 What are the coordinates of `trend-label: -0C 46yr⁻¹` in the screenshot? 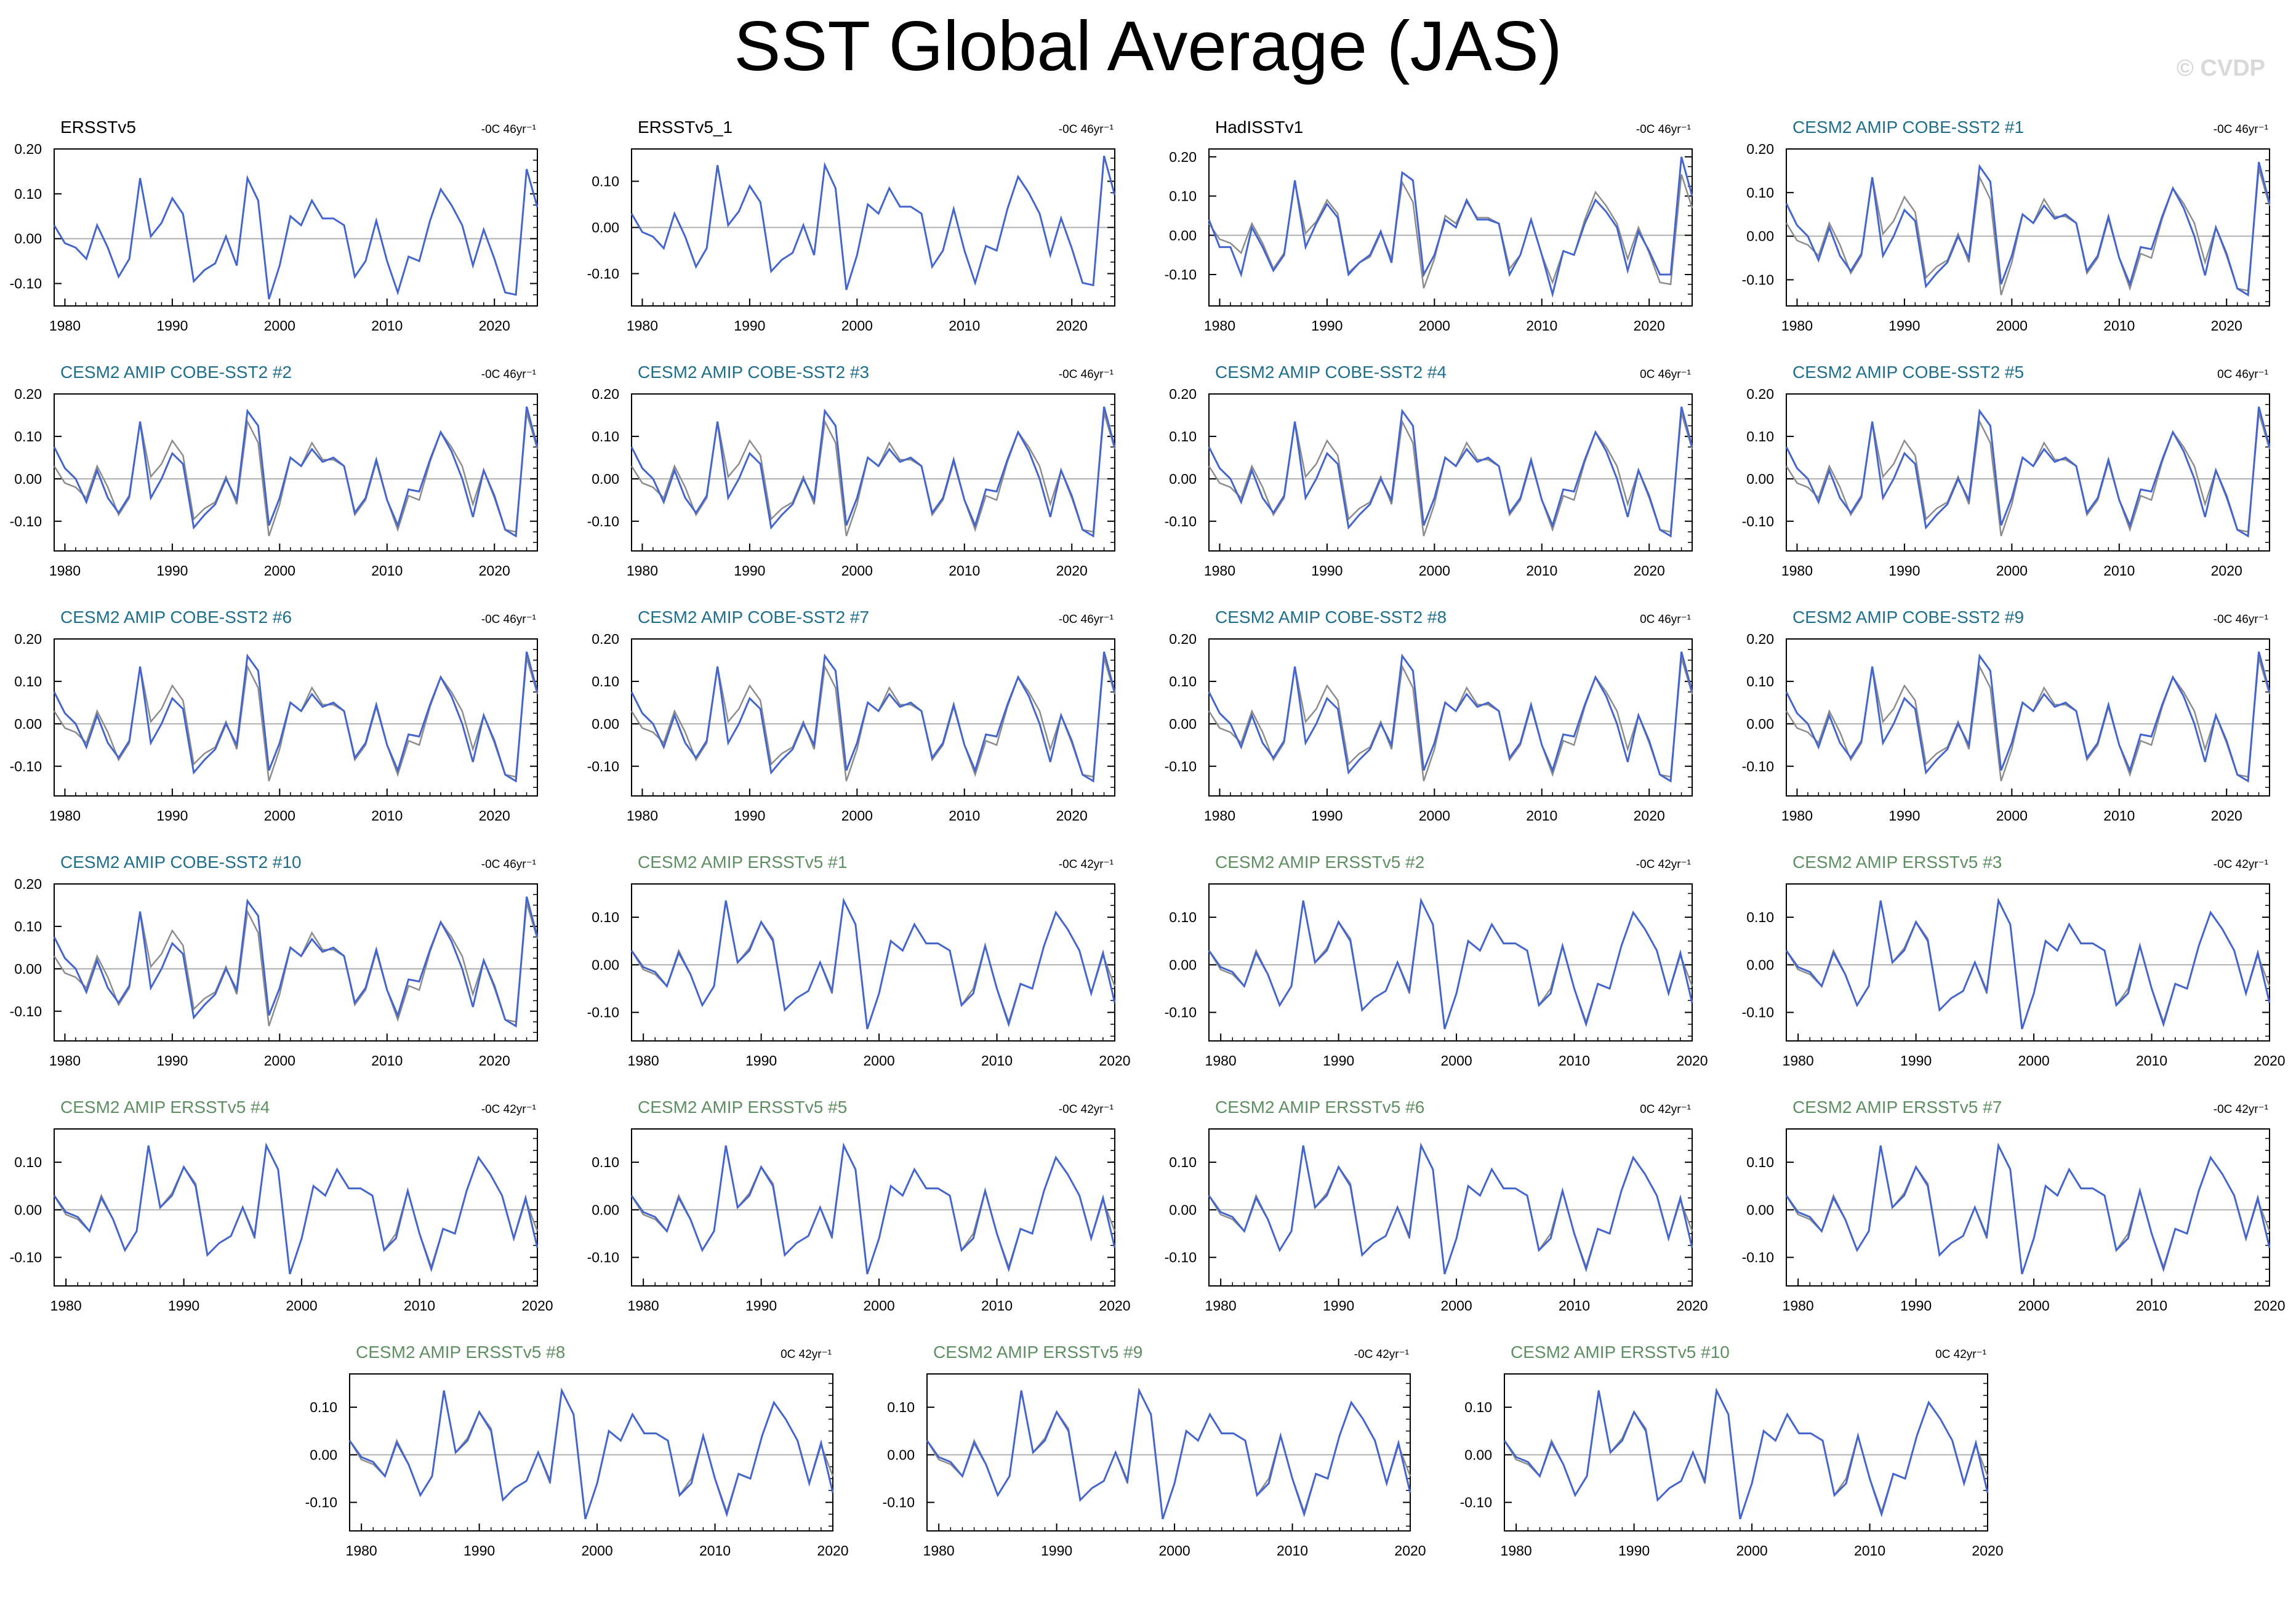 It's located at (1086, 375).